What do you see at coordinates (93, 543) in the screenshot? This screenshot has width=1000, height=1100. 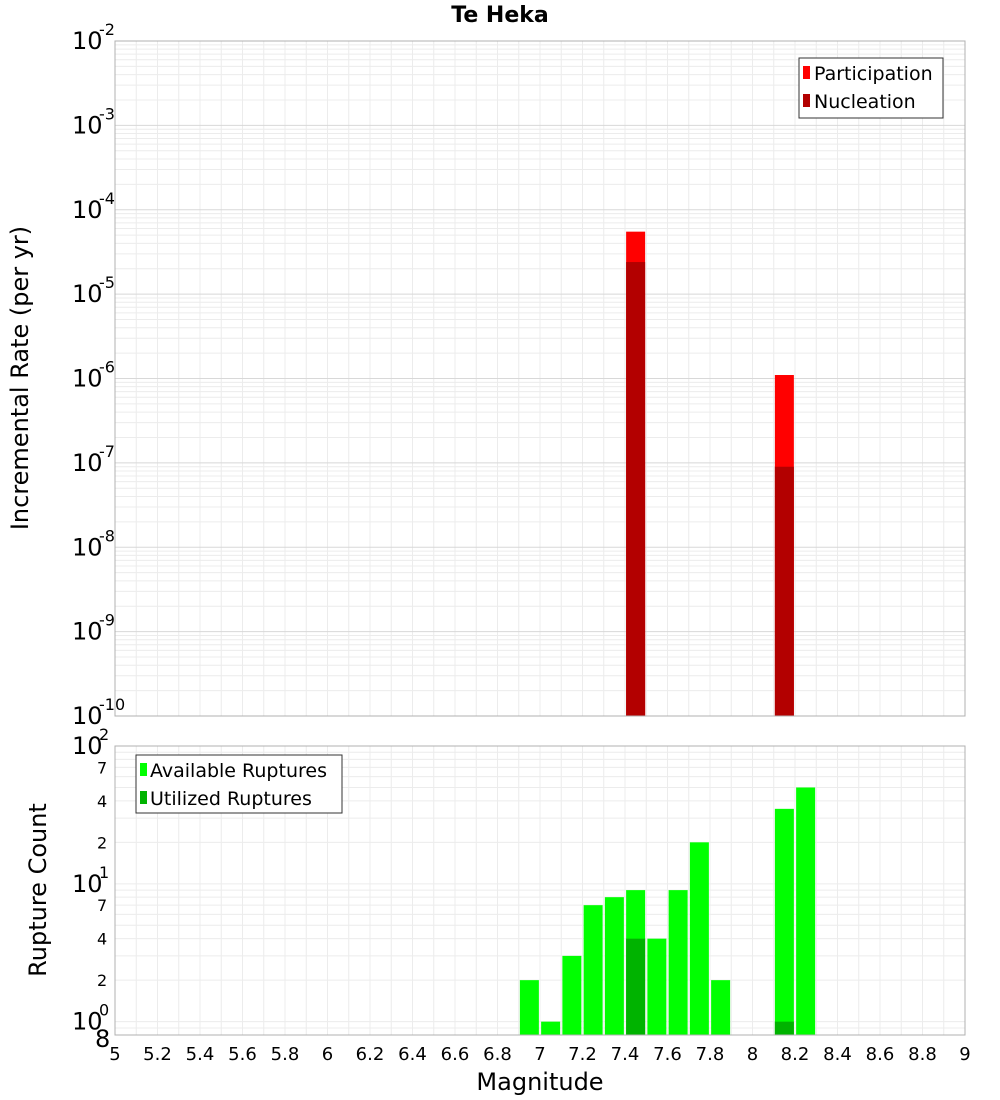 I see `y-tick-label: 10⁻⁸` at bounding box center [93, 543].